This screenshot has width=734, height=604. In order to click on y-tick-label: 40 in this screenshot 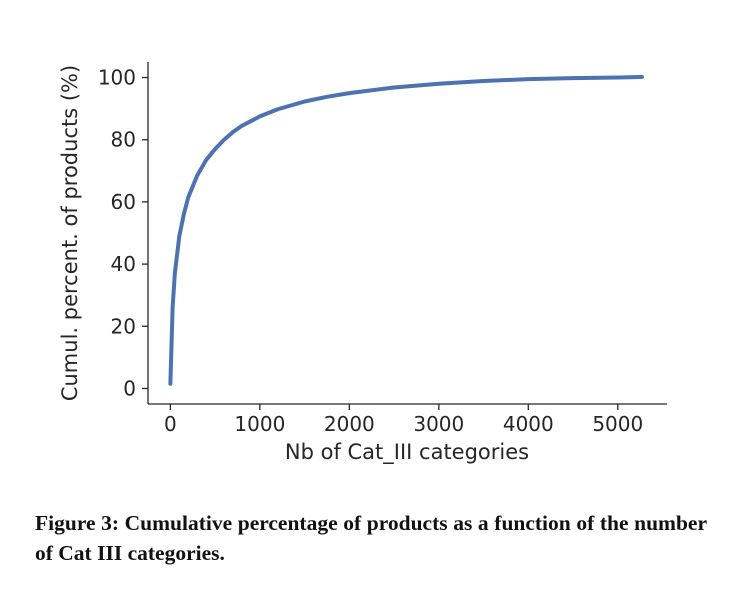, I will do `click(123, 264)`.